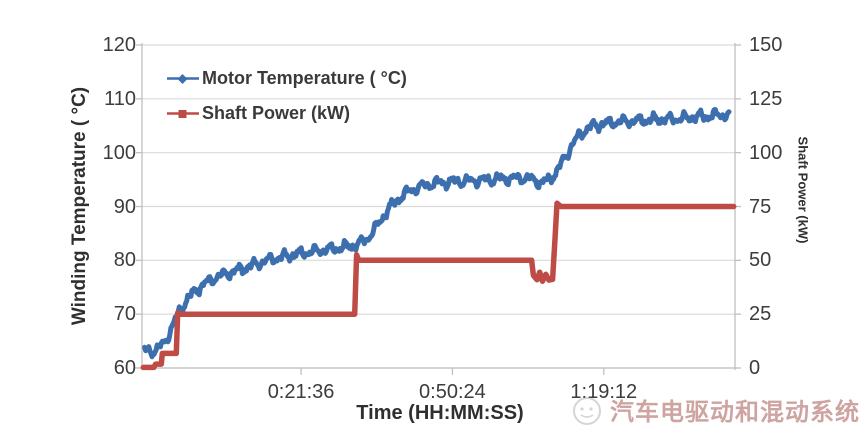 Image resolution: width=868 pixels, height=447 pixels. Describe the element at coordinates (183, 114) in the screenshot. I see `line-with-square-marker-icon` at that location.